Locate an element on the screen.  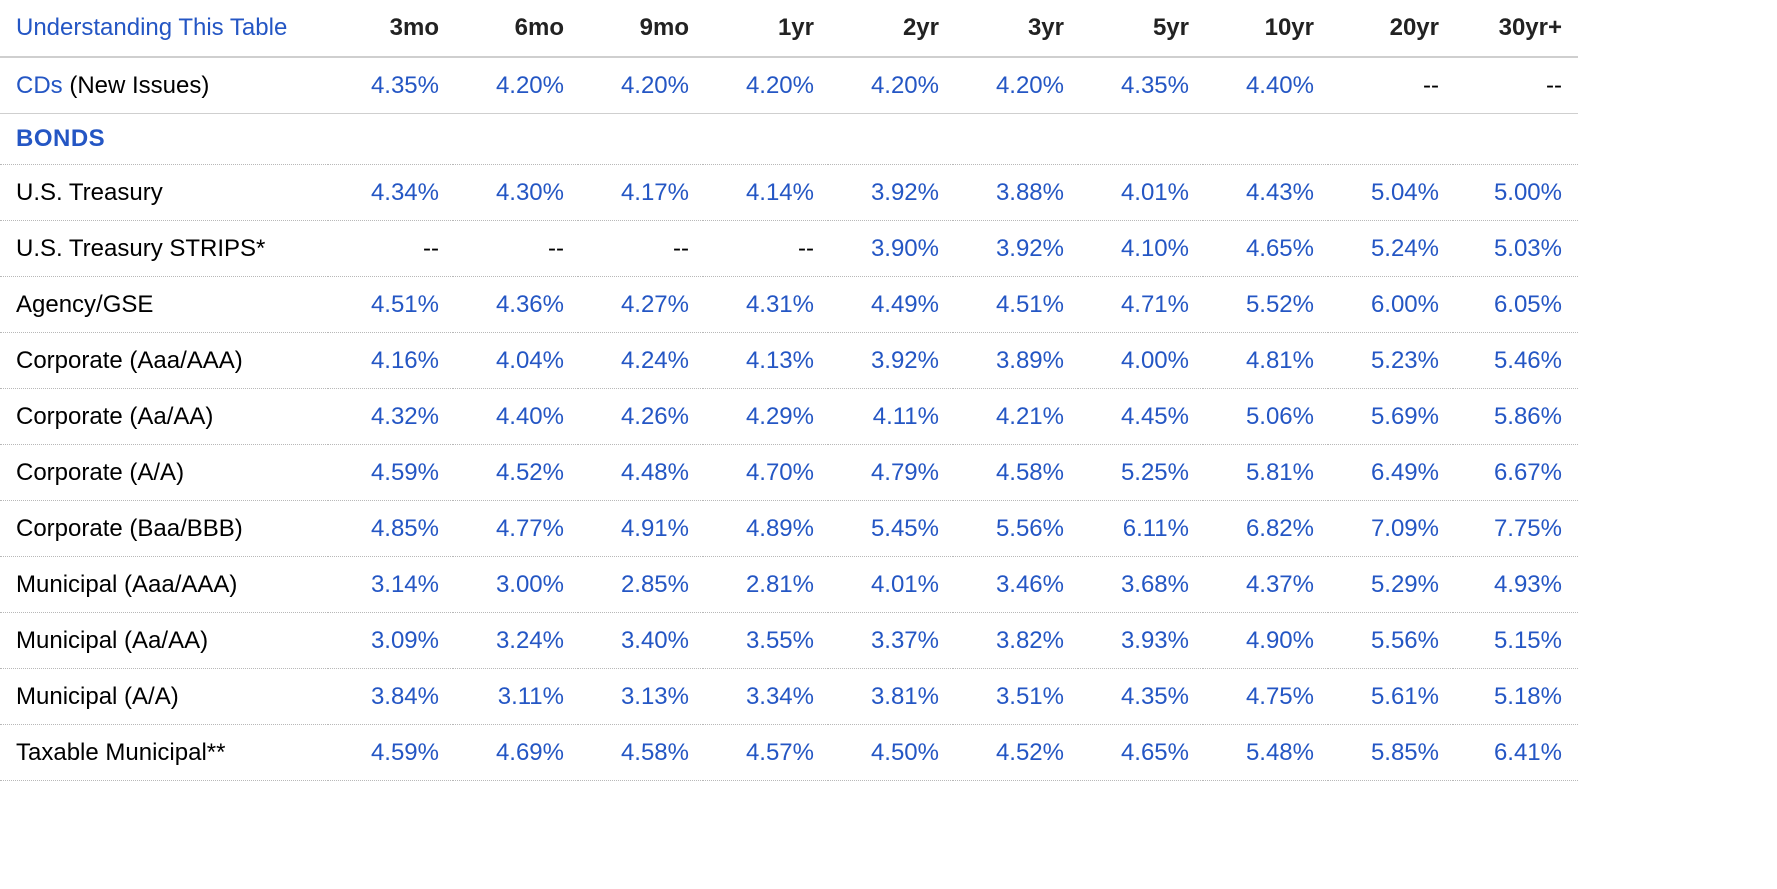
table-cell: 5.15% is located at coordinates (1515, 640).